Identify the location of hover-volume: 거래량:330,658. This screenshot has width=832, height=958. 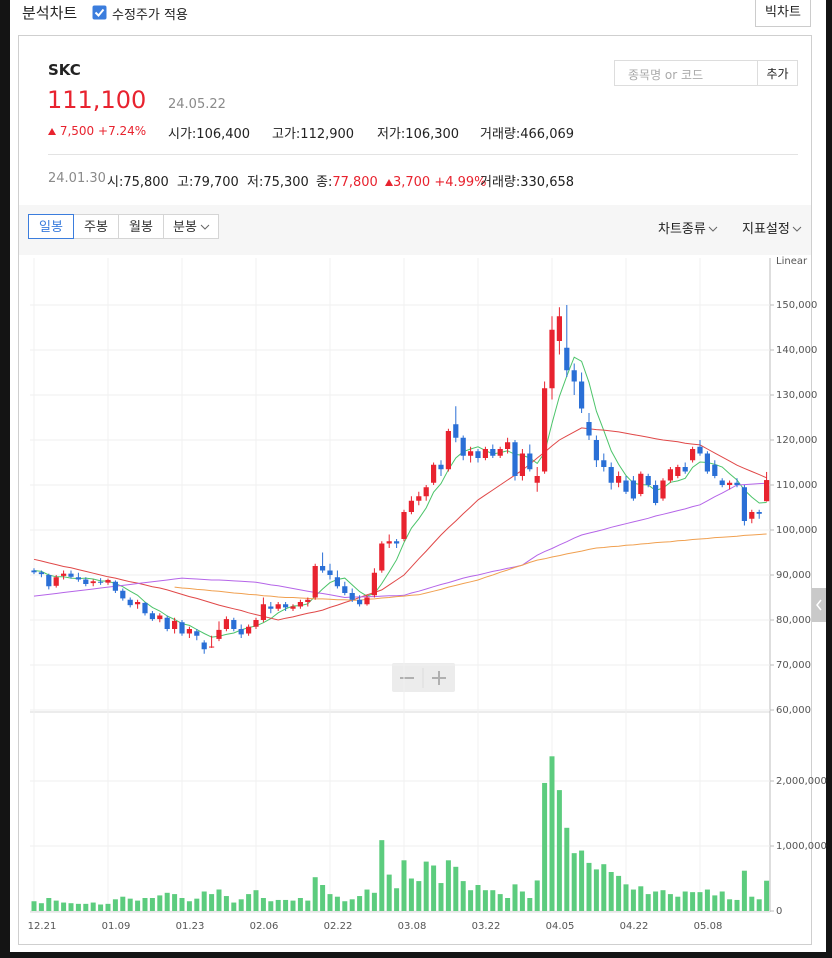
(527, 182).